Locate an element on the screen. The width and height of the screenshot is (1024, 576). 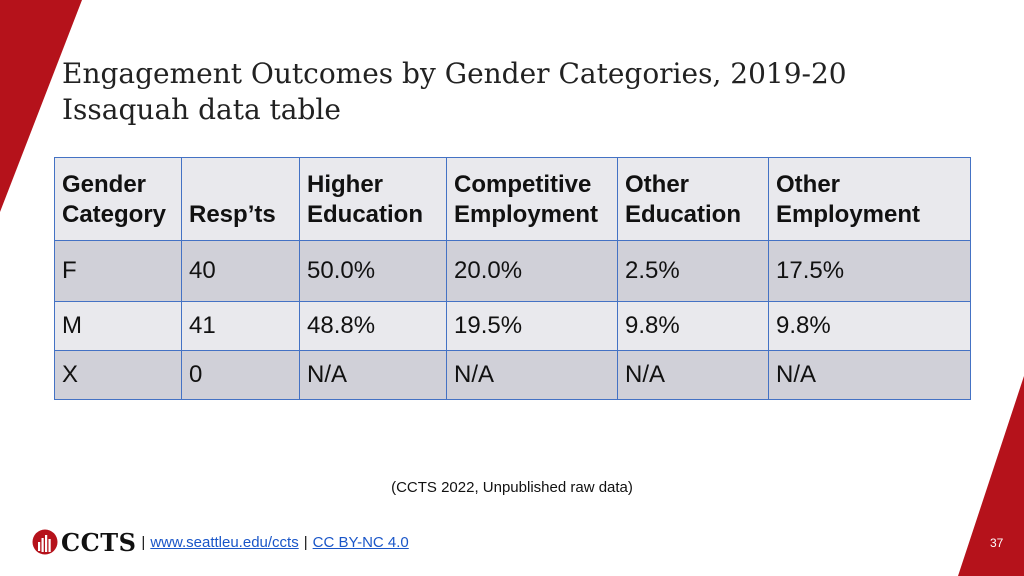
license-link: CC BY-NC 4.0 is located at coordinates (360, 542).